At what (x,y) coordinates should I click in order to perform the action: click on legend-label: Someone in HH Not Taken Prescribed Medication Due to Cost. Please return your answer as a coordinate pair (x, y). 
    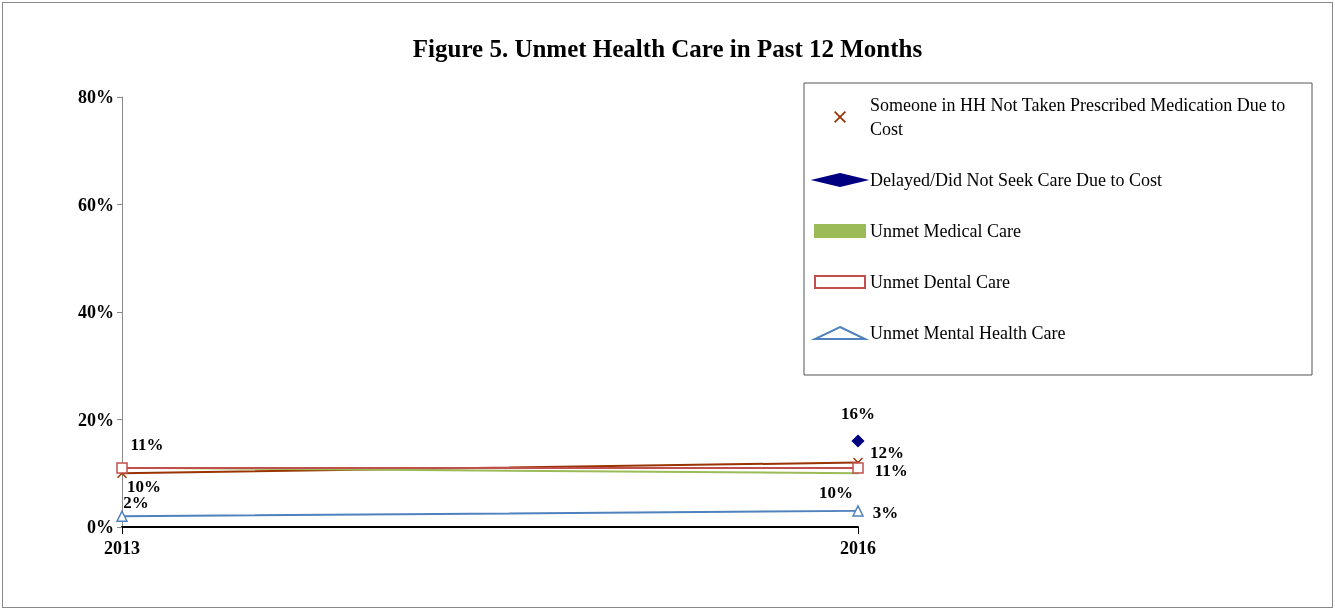
    Looking at the image, I should click on (1080, 117).